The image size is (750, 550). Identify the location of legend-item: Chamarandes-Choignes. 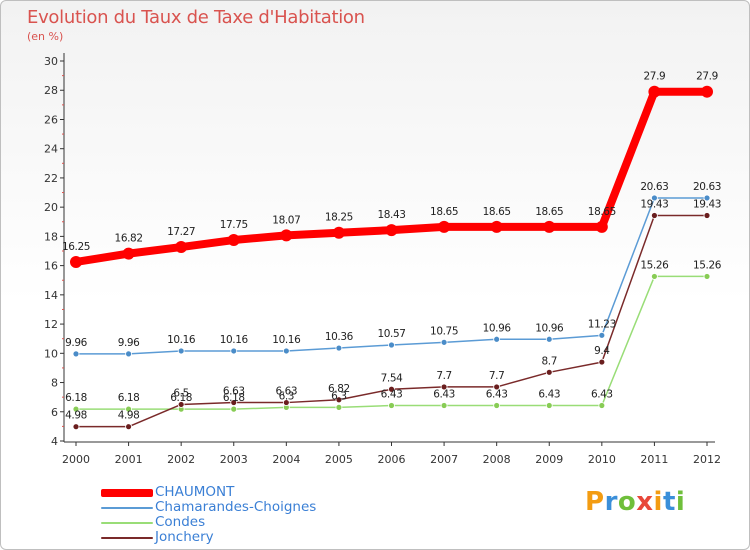
(208, 507).